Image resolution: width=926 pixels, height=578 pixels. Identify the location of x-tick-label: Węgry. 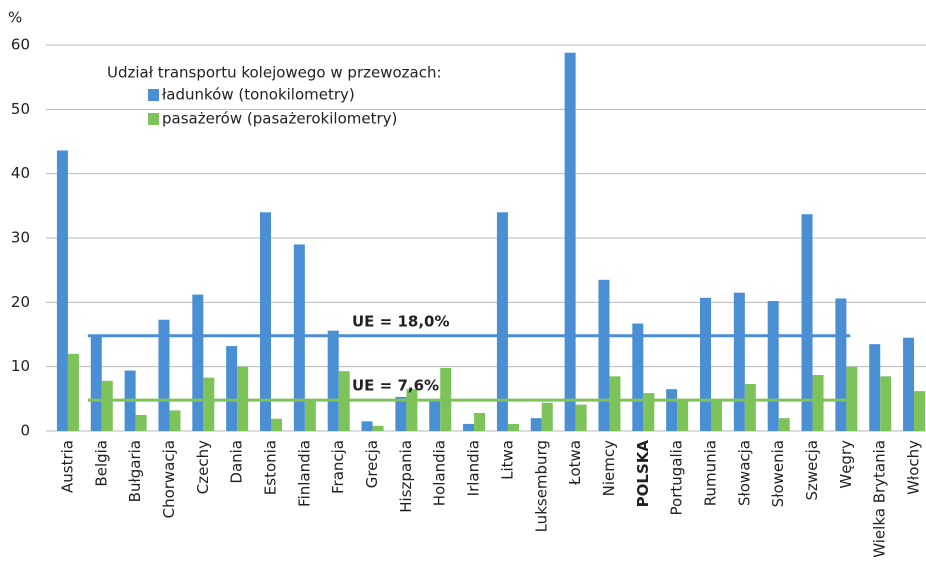
(846, 464).